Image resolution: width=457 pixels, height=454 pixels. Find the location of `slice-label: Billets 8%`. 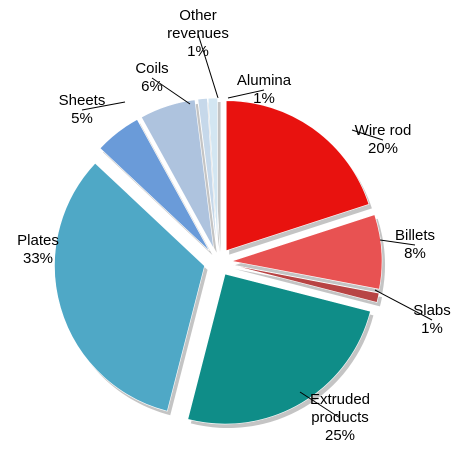

slice-label: Billets 8% is located at coordinates (415, 245).